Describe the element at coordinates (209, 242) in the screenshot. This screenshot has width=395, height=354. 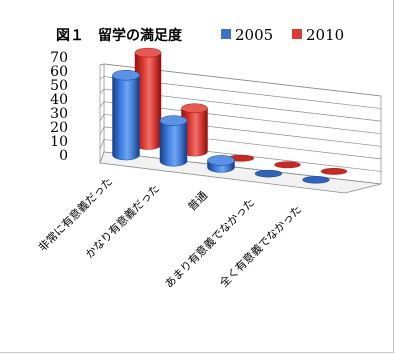
I see `x-tick-label: あまり有意義でなかった` at that location.